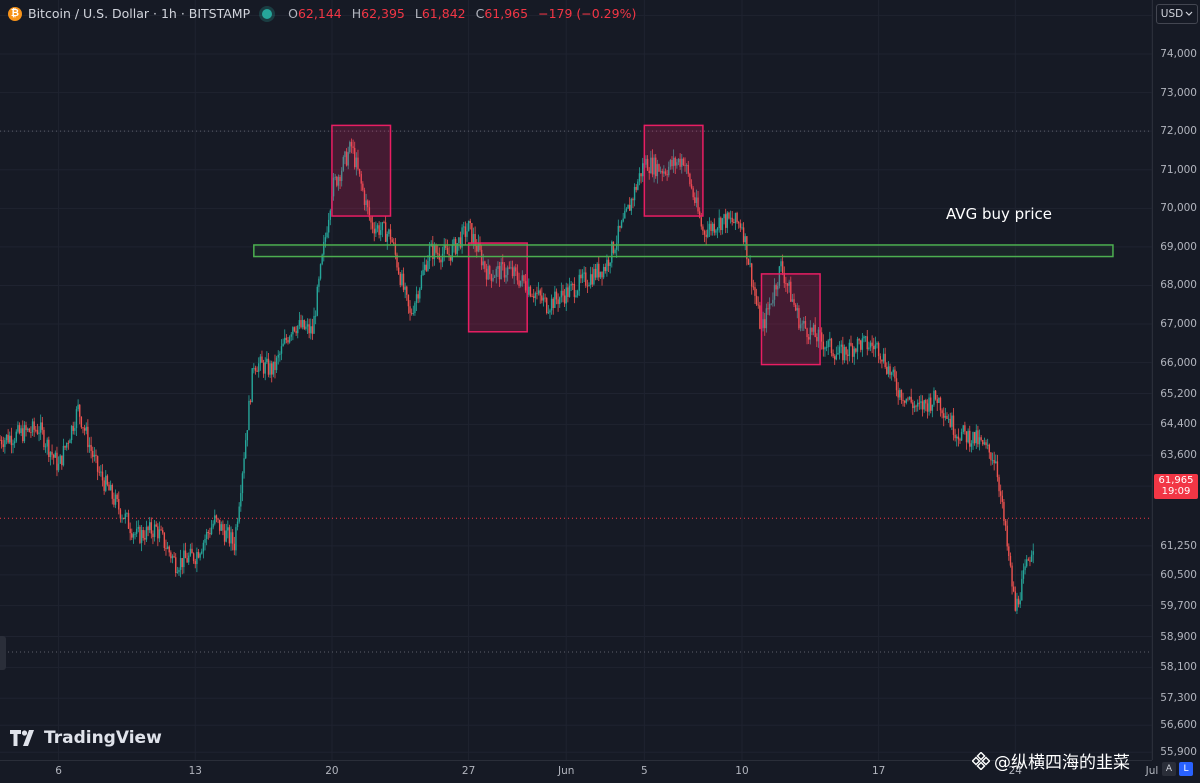 This screenshot has width=1200, height=783. Describe the element at coordinates (1169, 769) in the screenshot. I see `auto-scale-button: A` at that location.